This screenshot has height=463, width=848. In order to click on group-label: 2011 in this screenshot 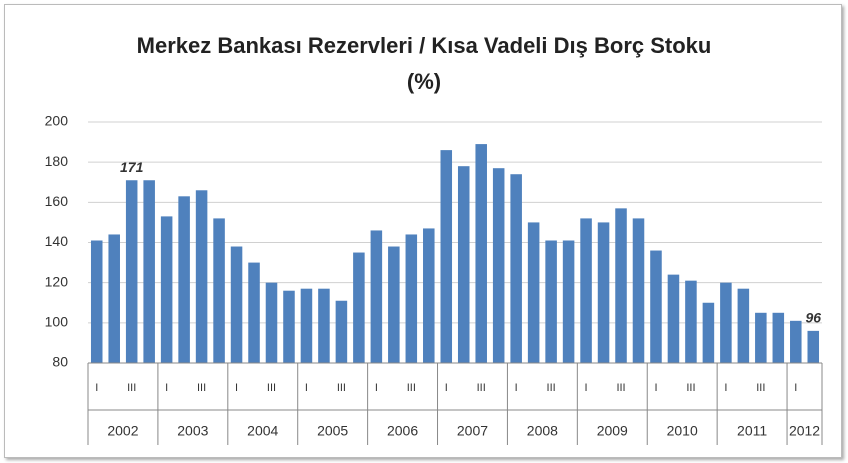, I will do `click(752, 431)`.